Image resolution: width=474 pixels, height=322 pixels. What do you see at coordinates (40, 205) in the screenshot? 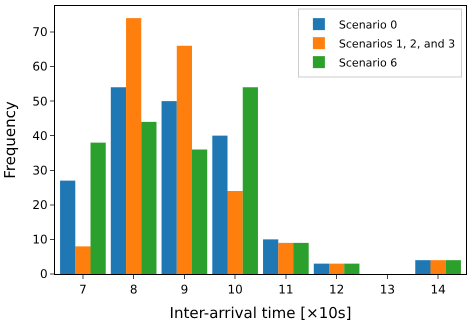
I see `y-tick-label: 20` at bounding box center [40, 205].